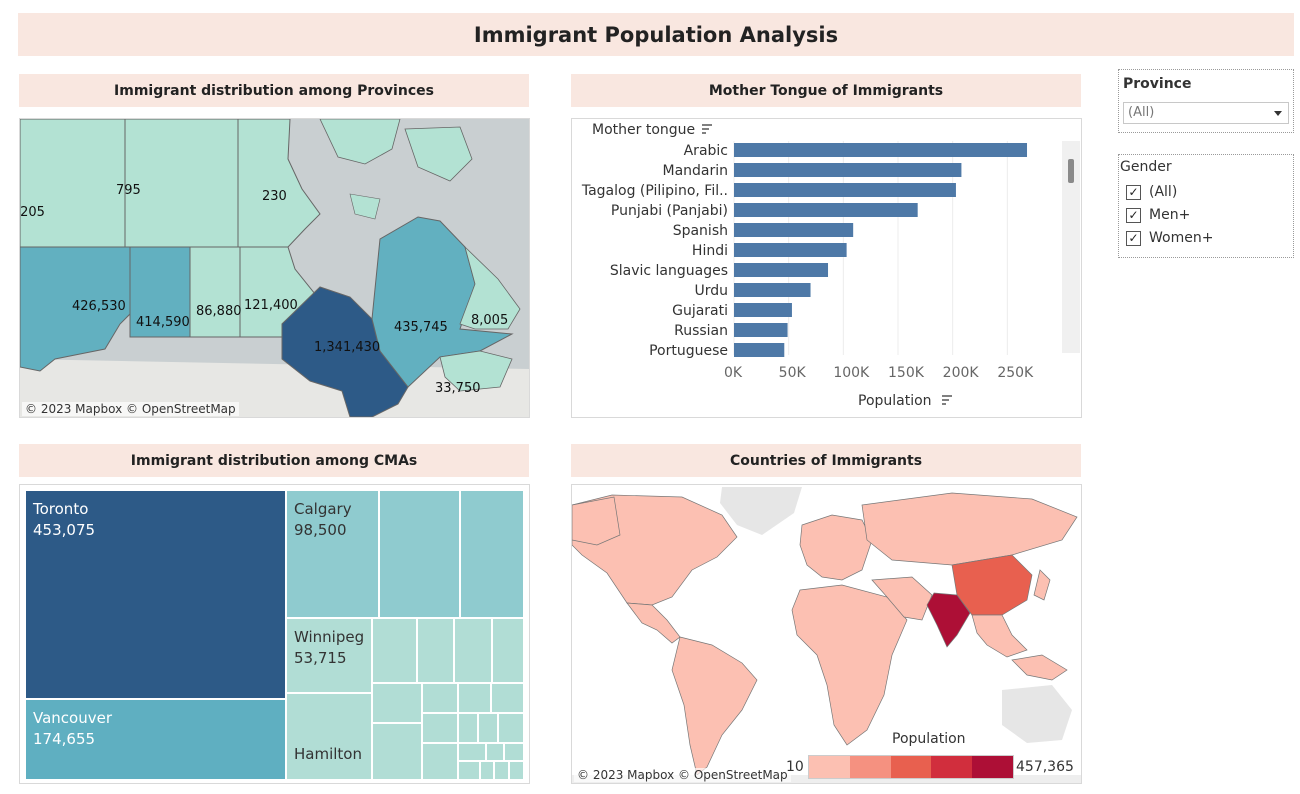 The width and height of the screenshot is (1300, 794). Describe the element at coordinates (1169, 238) in the screenshot. I see `gender-option-women: ✓ Women+` at that location.